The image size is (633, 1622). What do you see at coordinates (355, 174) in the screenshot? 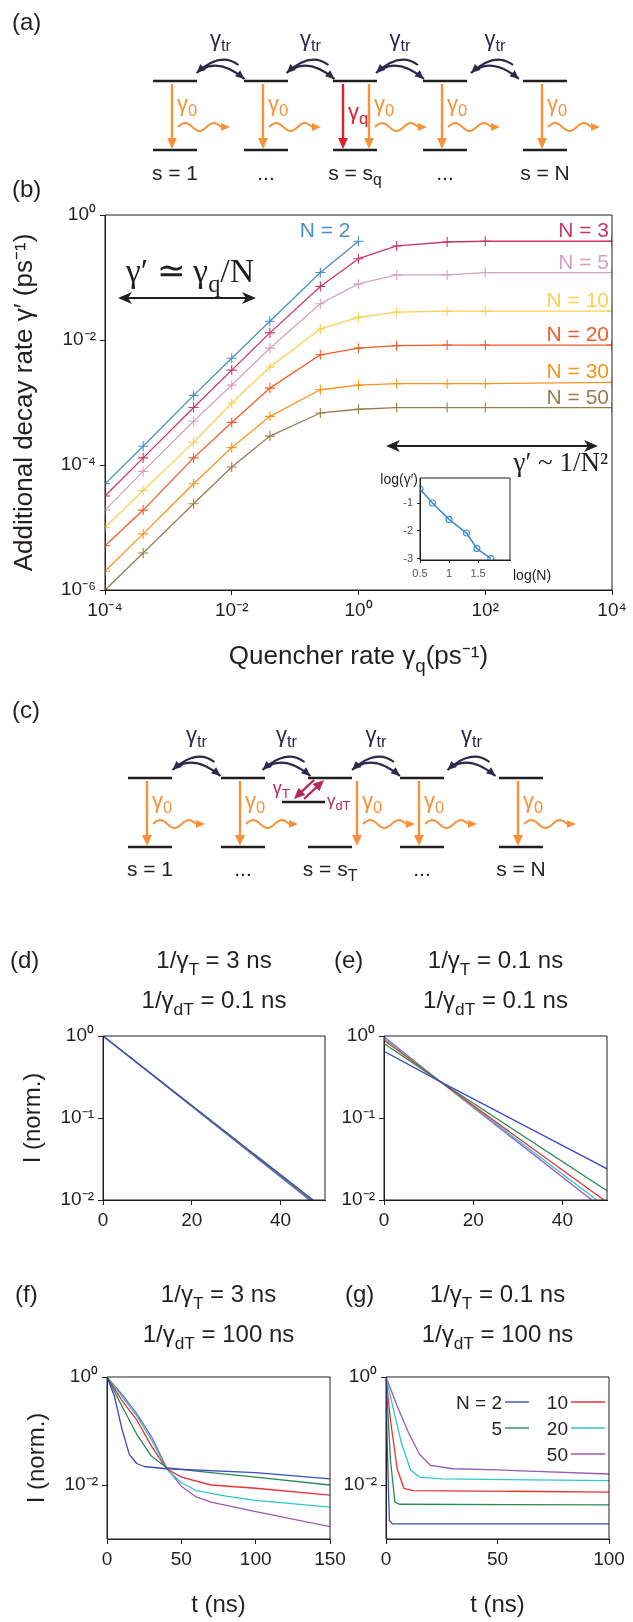
I see `text: s = s$_{q}$` at bounding box center [355, 174].